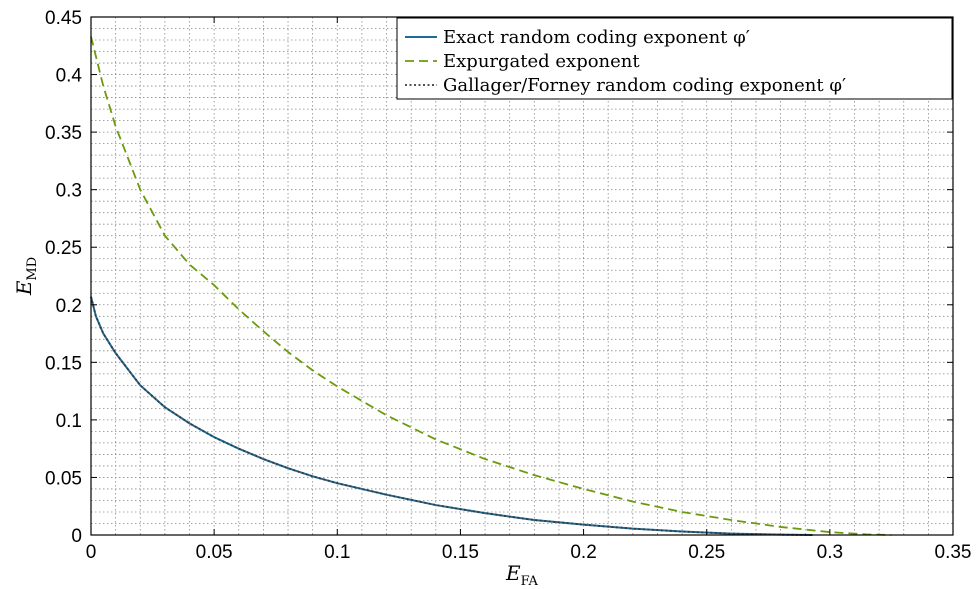  What do you see at coordinates (63, 133) in the screenshot?
I see `y-tick-label: 0.35` at bounding box center [63, 133].